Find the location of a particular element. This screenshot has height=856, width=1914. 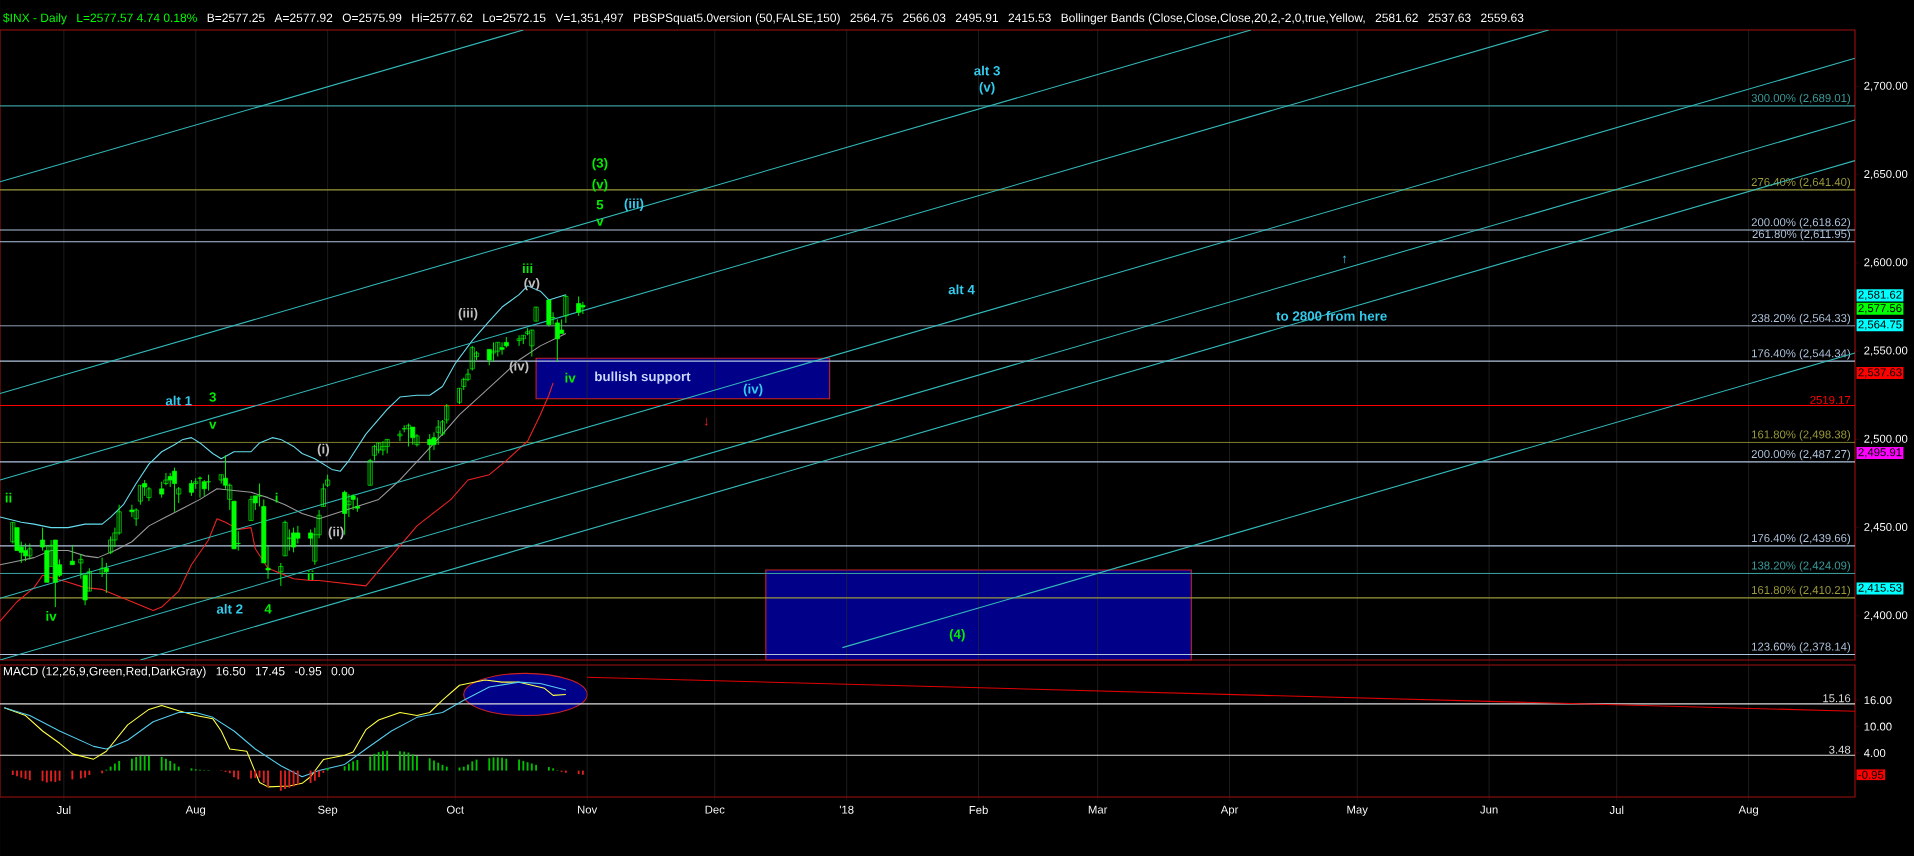

text: 2,415.53 is located at coordinates (1880, 588).